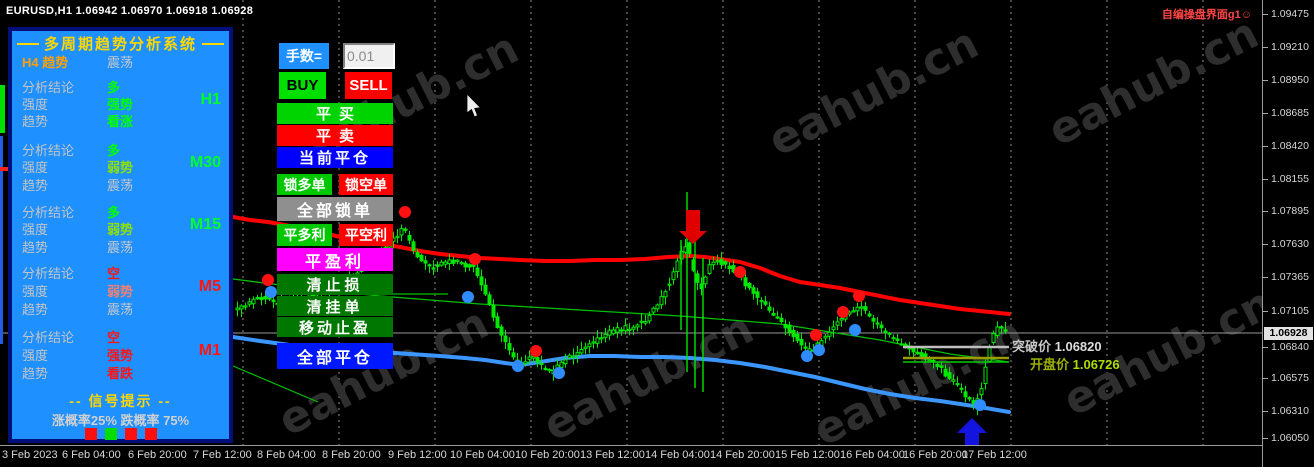 The height and width of the screenshot is (467, 1314). What do you see at coordinates (872, 455) in the screenshot?
I see `time-axis-label: 16 Feb 04:00` at bounding box center [872, 455].